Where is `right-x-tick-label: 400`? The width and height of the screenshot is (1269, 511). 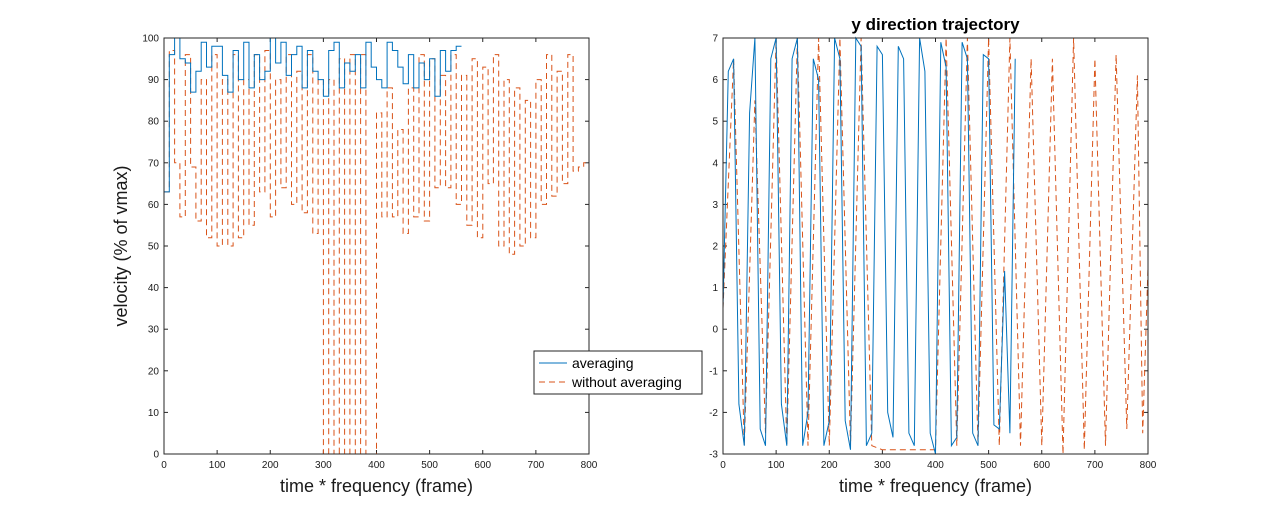 right-x-tick-label: 400 is located at coordinates (935, 465).